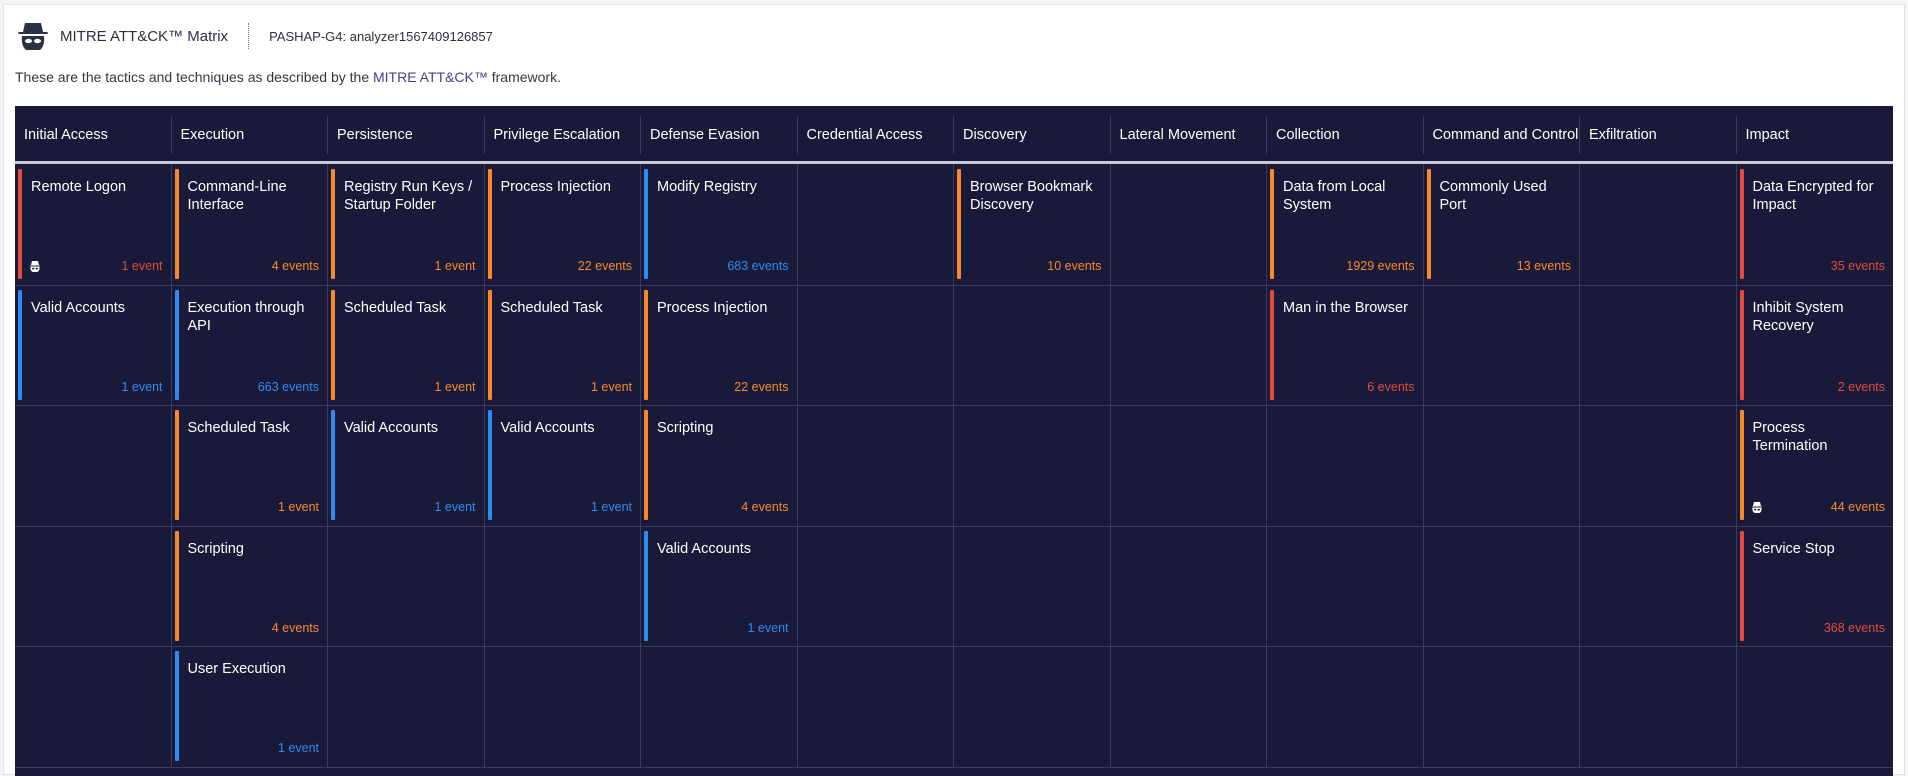 This screenshot has width=1908, height=776. Describe the element at coordinates (93, 135) in the screenshot. I see `tactic-header-initial-access: Initial Access` at that location.